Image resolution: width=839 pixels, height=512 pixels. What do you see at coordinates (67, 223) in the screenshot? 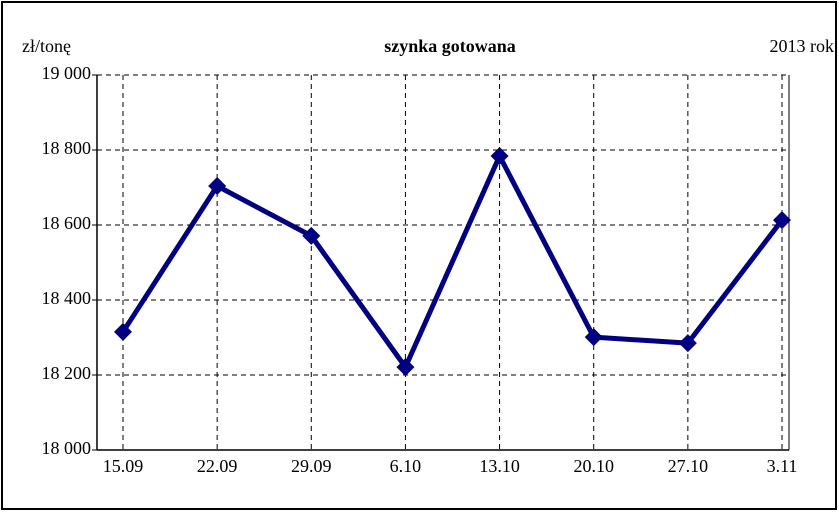
I see `y-tick-label: 18 600` at bounding box center [67, 223].